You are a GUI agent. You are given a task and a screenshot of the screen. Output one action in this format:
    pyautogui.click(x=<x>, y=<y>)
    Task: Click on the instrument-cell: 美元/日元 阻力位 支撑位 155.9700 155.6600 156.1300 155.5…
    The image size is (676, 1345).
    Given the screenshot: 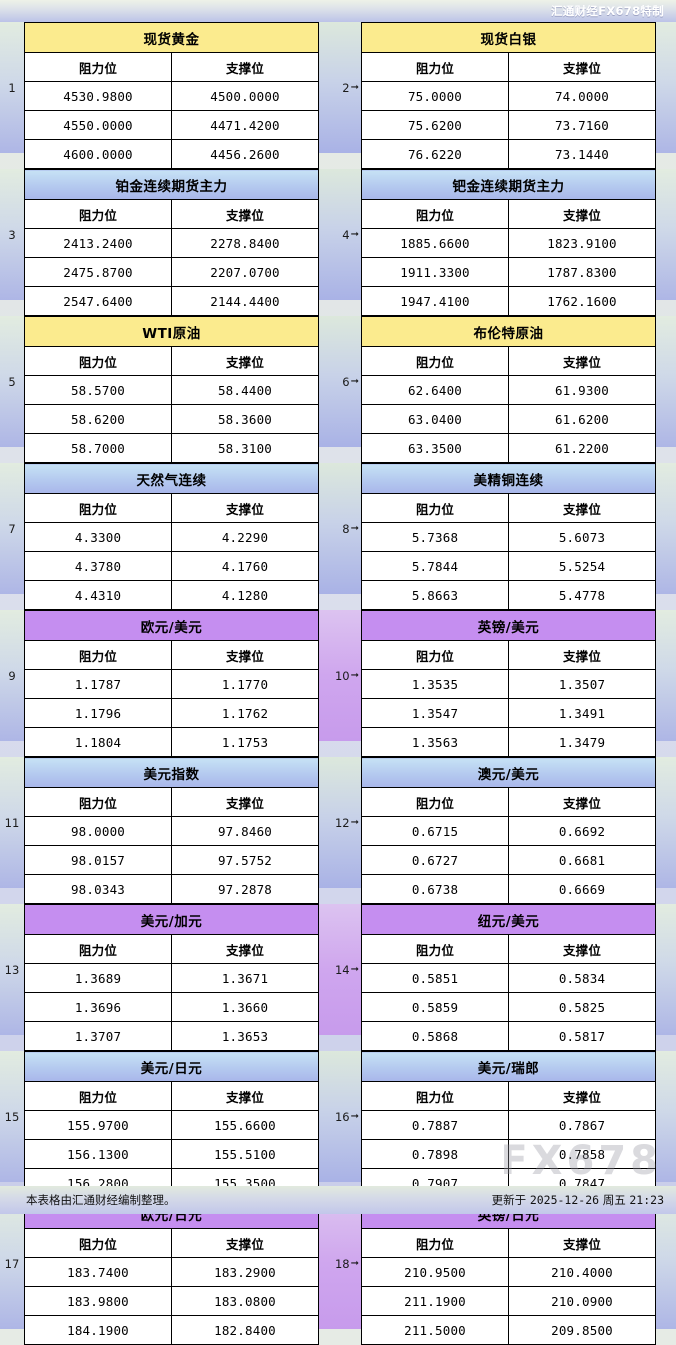 What is the action you would take?
    pyautogui.click(x=171, y=1124)
    